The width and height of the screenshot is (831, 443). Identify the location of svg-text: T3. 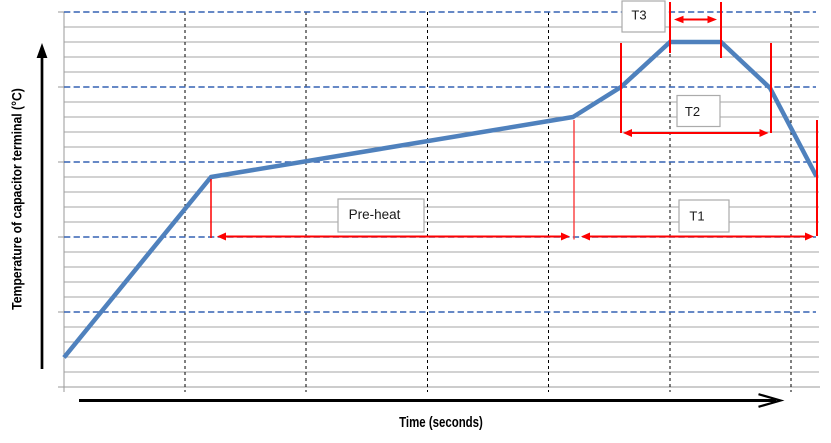
(638, 14).